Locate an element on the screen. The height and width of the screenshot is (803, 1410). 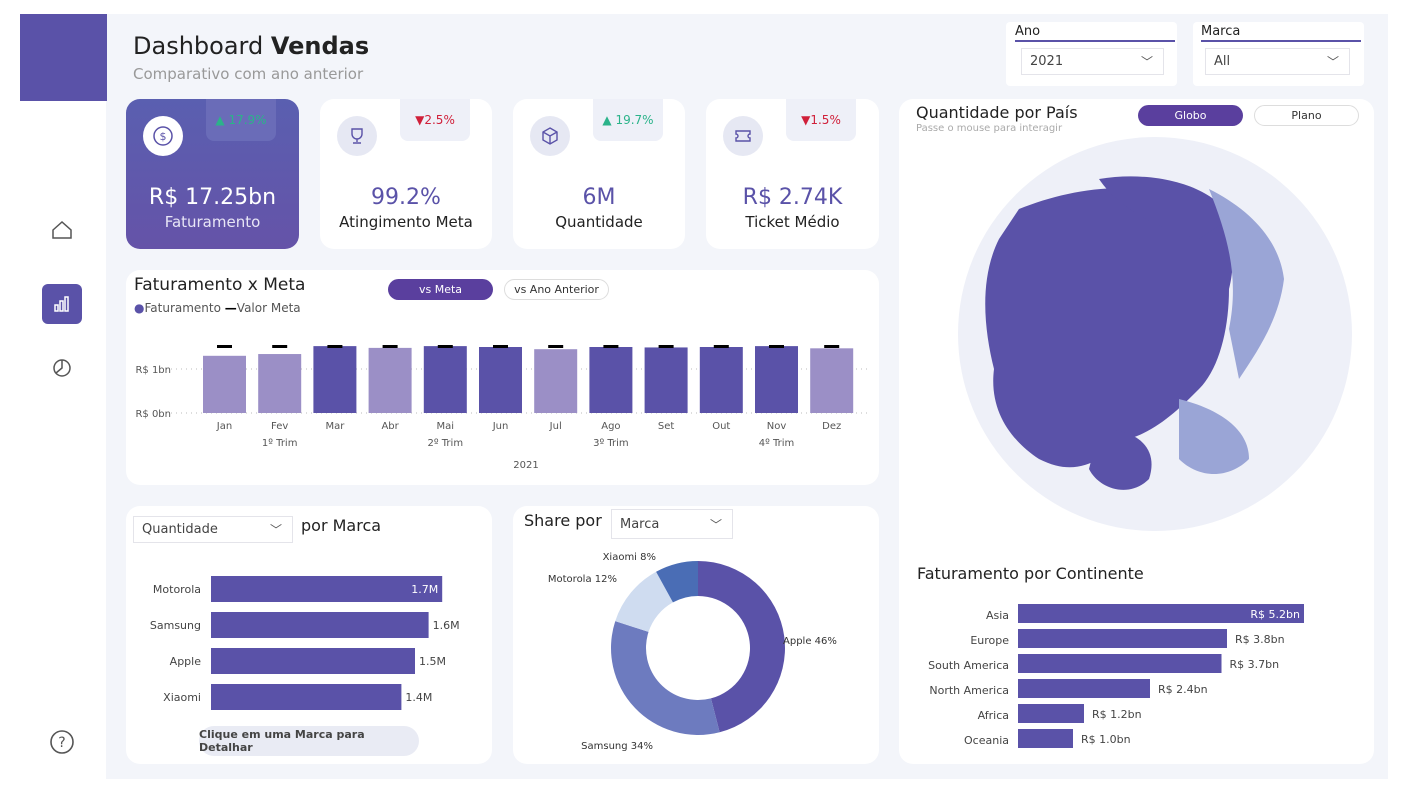
region-eurasia is located at coordinates (1109, 328).